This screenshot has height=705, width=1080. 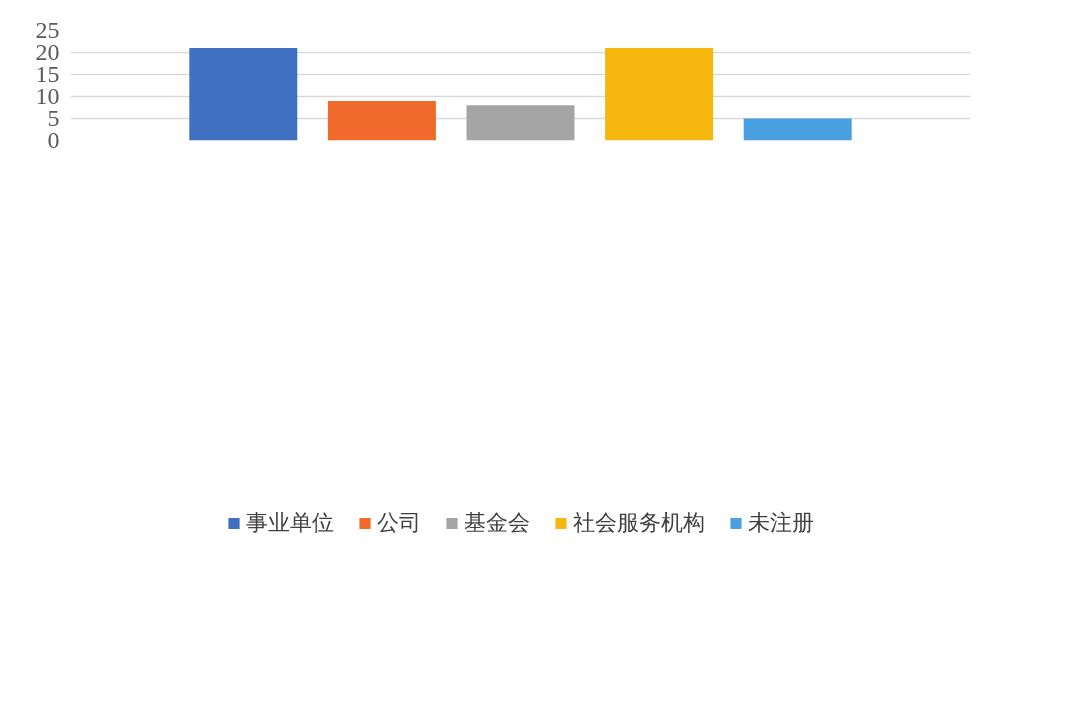 I want to click on legend-label: 社会服务机构, so click(x=638, y=522).